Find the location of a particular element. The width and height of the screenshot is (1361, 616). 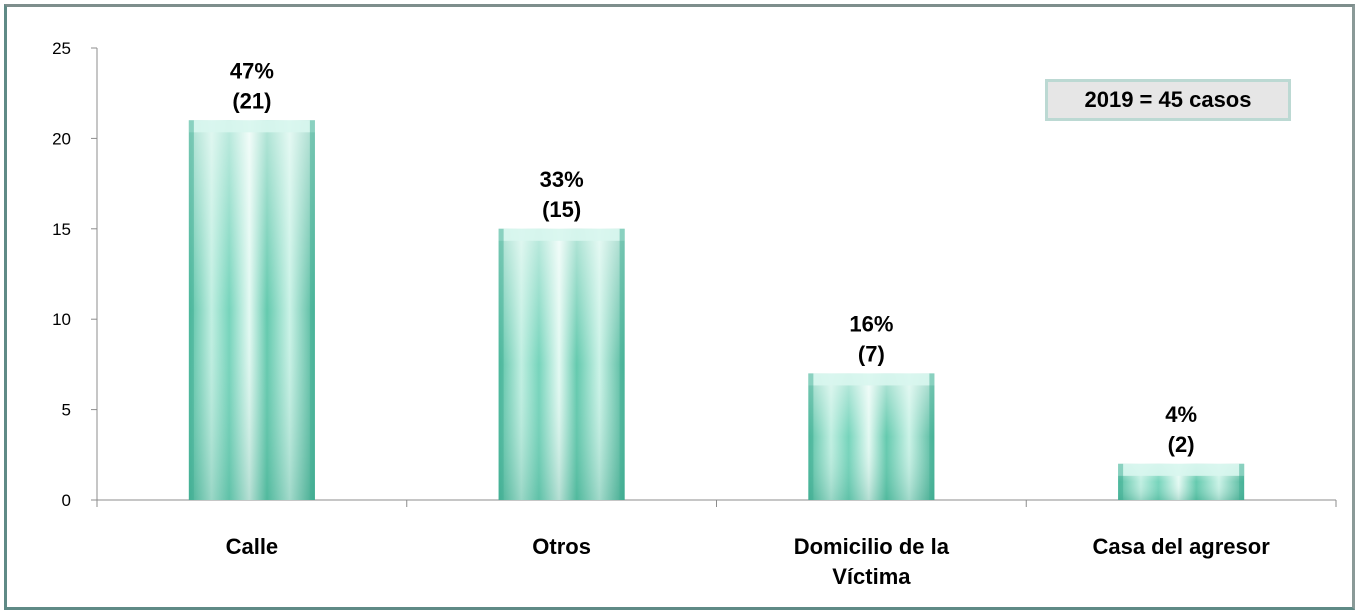

data-label: (15) is located at coordinates (561, 209).